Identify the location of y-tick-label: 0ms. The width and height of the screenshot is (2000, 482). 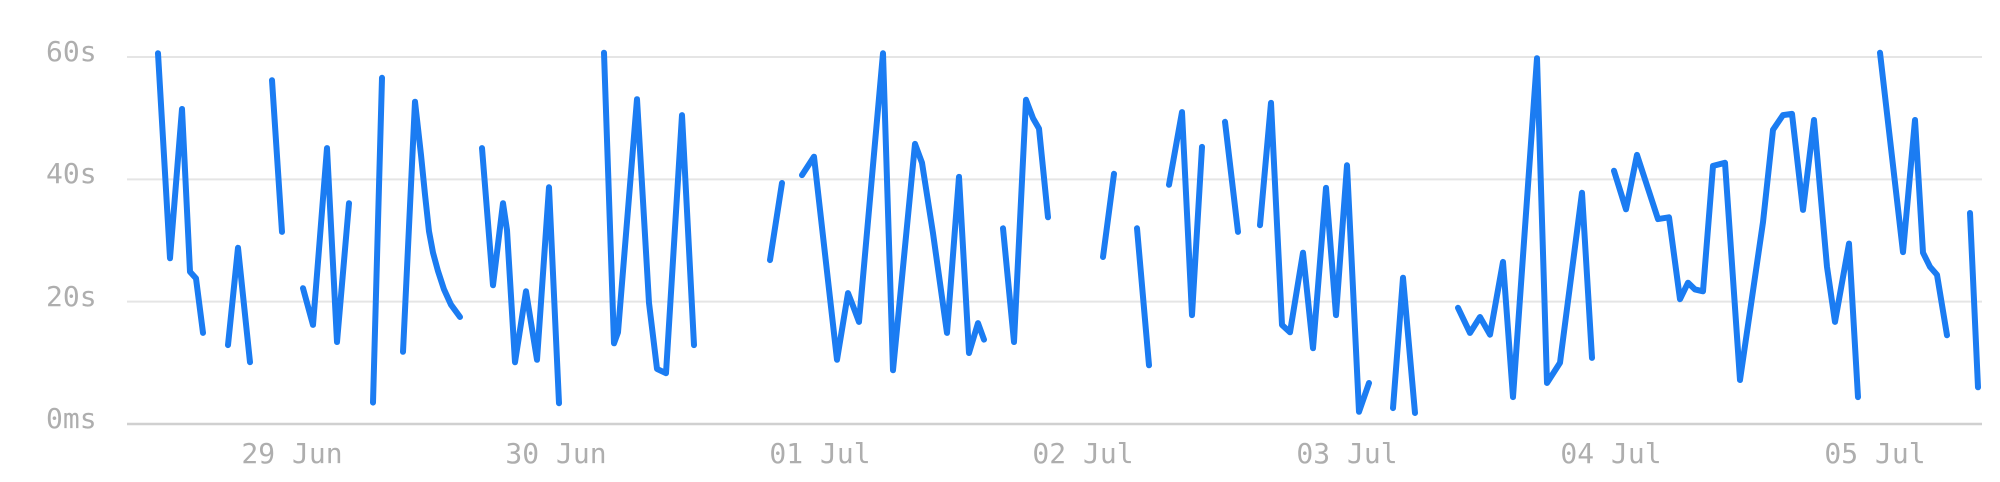
(71, 418).